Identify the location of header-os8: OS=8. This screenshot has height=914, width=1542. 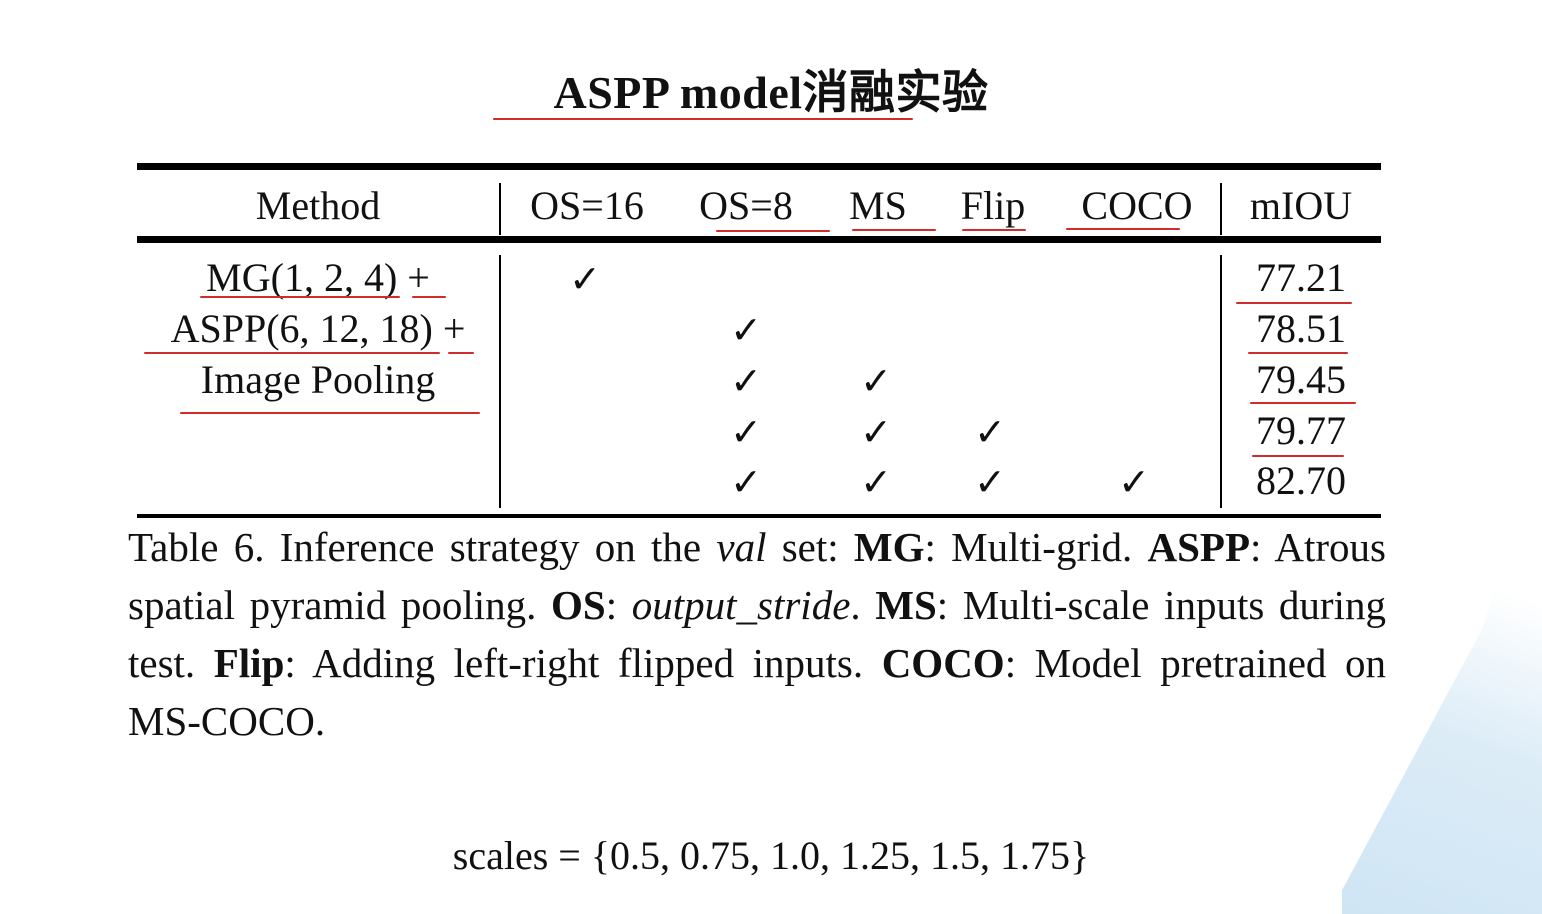
(746, 205).